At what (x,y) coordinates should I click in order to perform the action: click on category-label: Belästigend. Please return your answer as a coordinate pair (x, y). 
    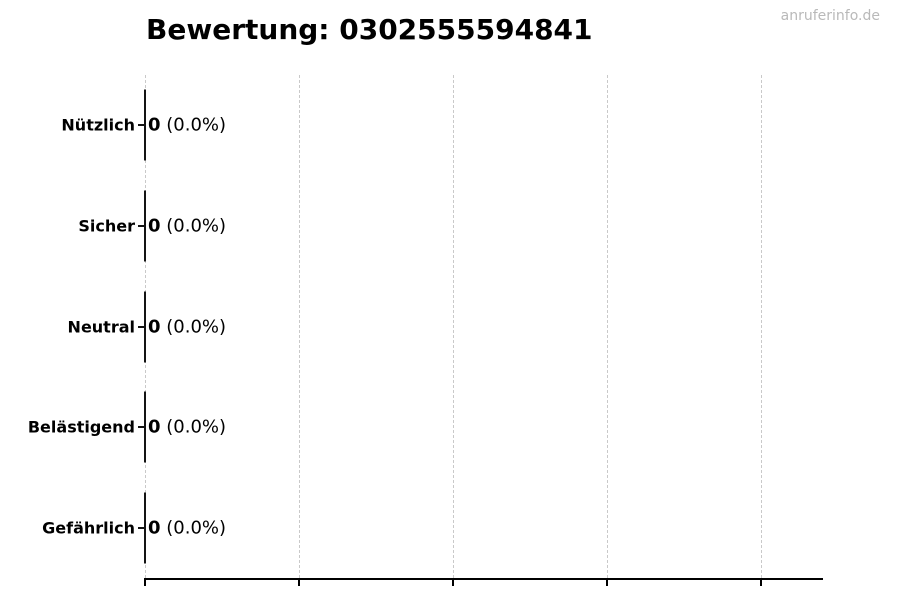
    Looking at the image, I should click on (81, 427).